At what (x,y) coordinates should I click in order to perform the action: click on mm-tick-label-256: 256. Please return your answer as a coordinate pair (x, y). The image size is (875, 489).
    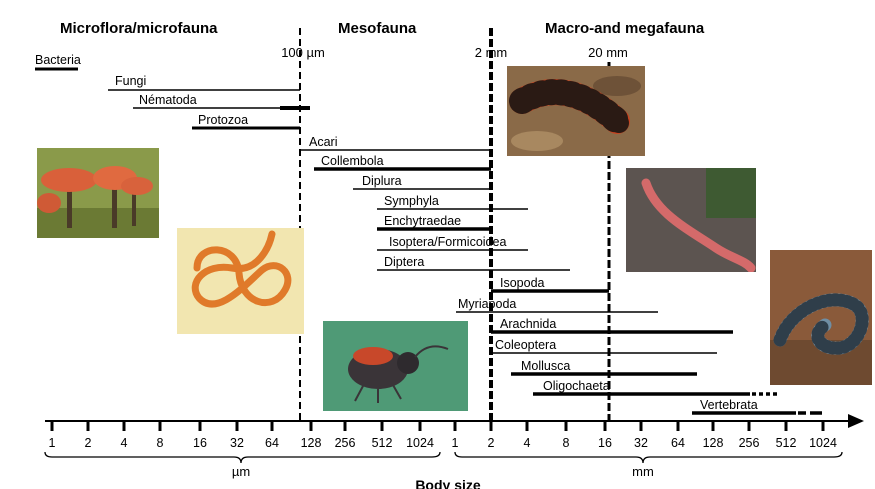
    Looking at the image, I should click on (749, 443).